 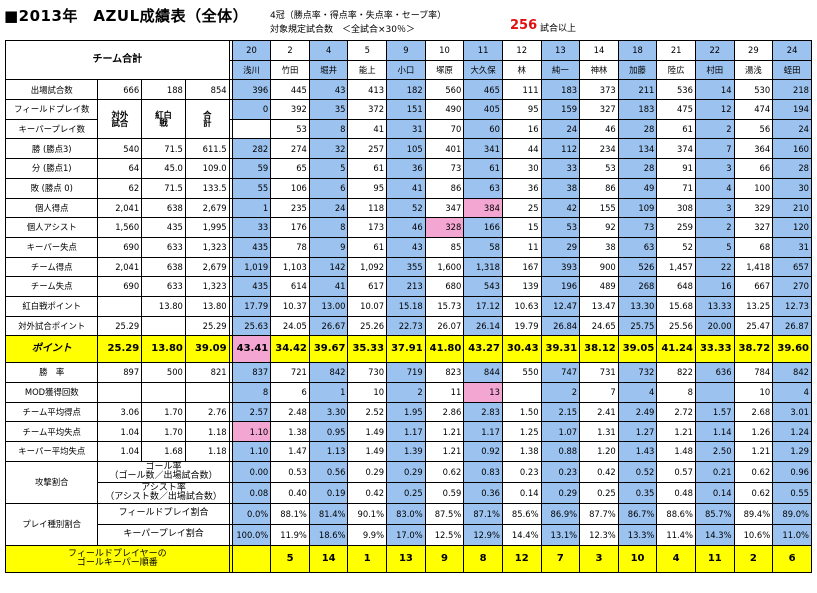 What do you see at coordinates (483, 70) in the screenshot?
I see `player-name: 大久保` at bounding box center [483, 70].